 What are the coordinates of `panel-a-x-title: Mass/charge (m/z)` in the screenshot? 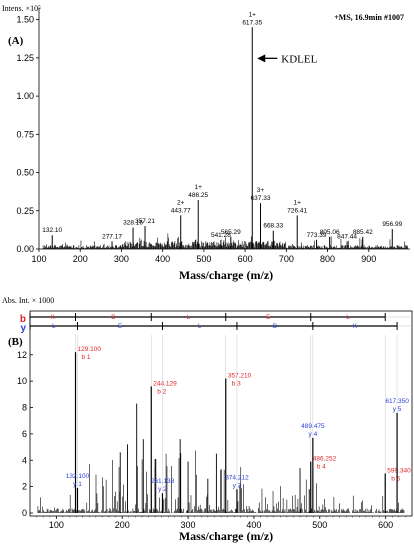 It's located at (226, 275).